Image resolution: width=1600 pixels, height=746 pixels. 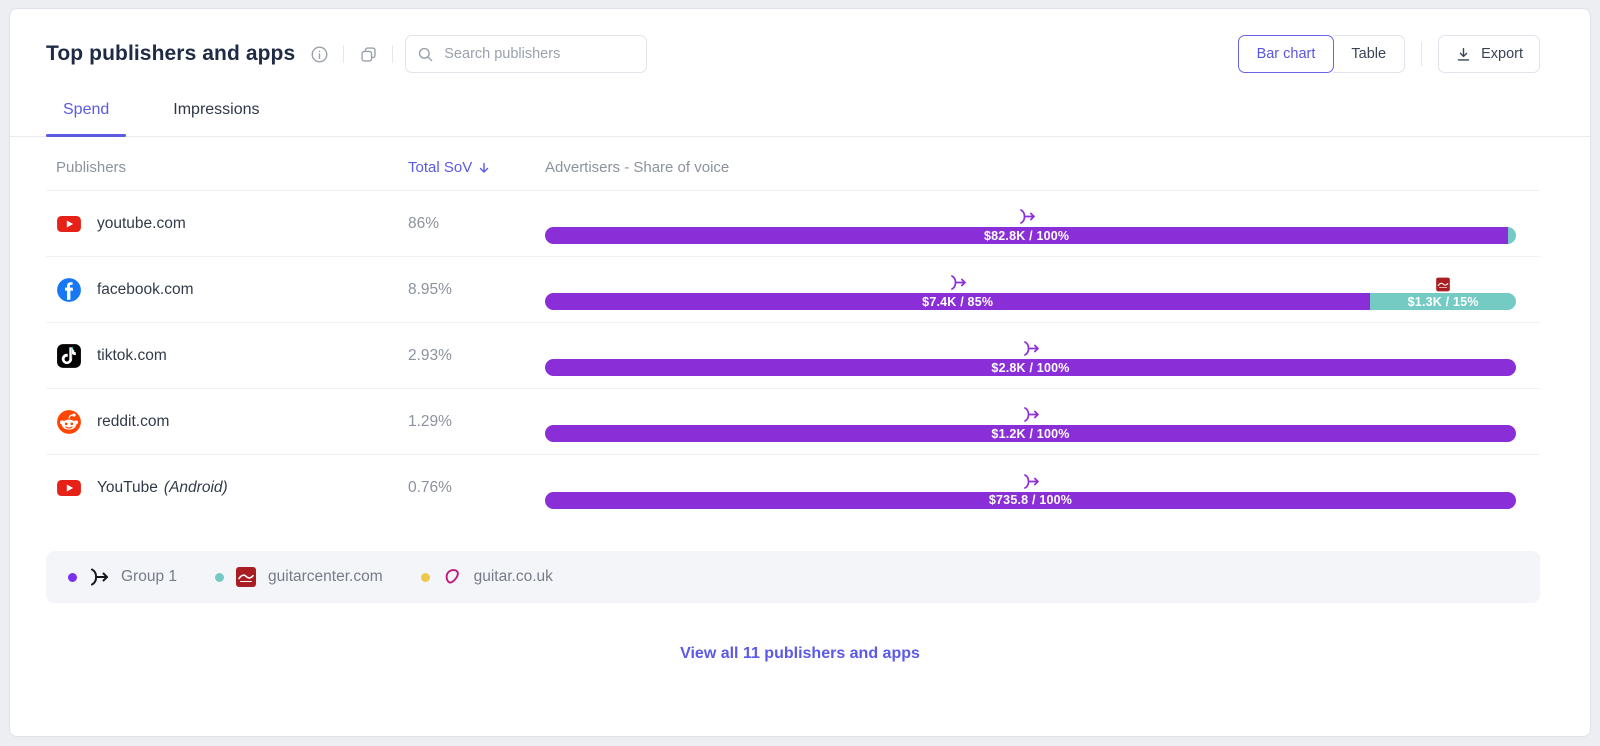 What do you see at coordinates (1286, 54) in the screenshot?
I see `bar-chart-toggle-button: Bar chart` at bounding box center [1286, 54].